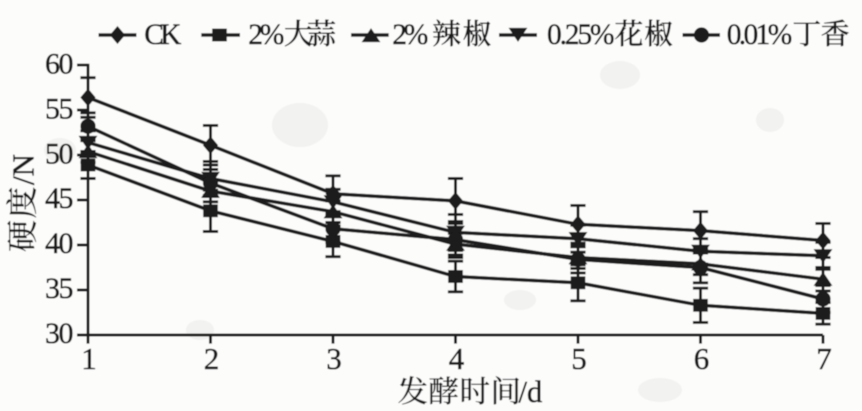 The height and width of the screenshot is (411, 862). What do you see at coordinates (824, 358) in the screenshot?
I see `svg-text: 7` at bounding box center [824, 358].